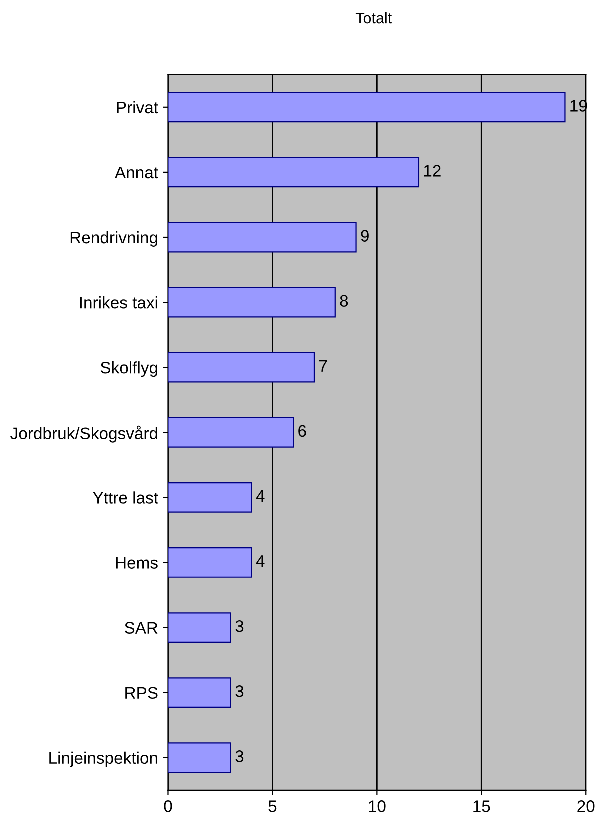 This screenshot has height=832, width=603. What do you see at coordinates (432, 171) in the screenshot?
I see `data-label: 12` at bounding box center [432, 171].